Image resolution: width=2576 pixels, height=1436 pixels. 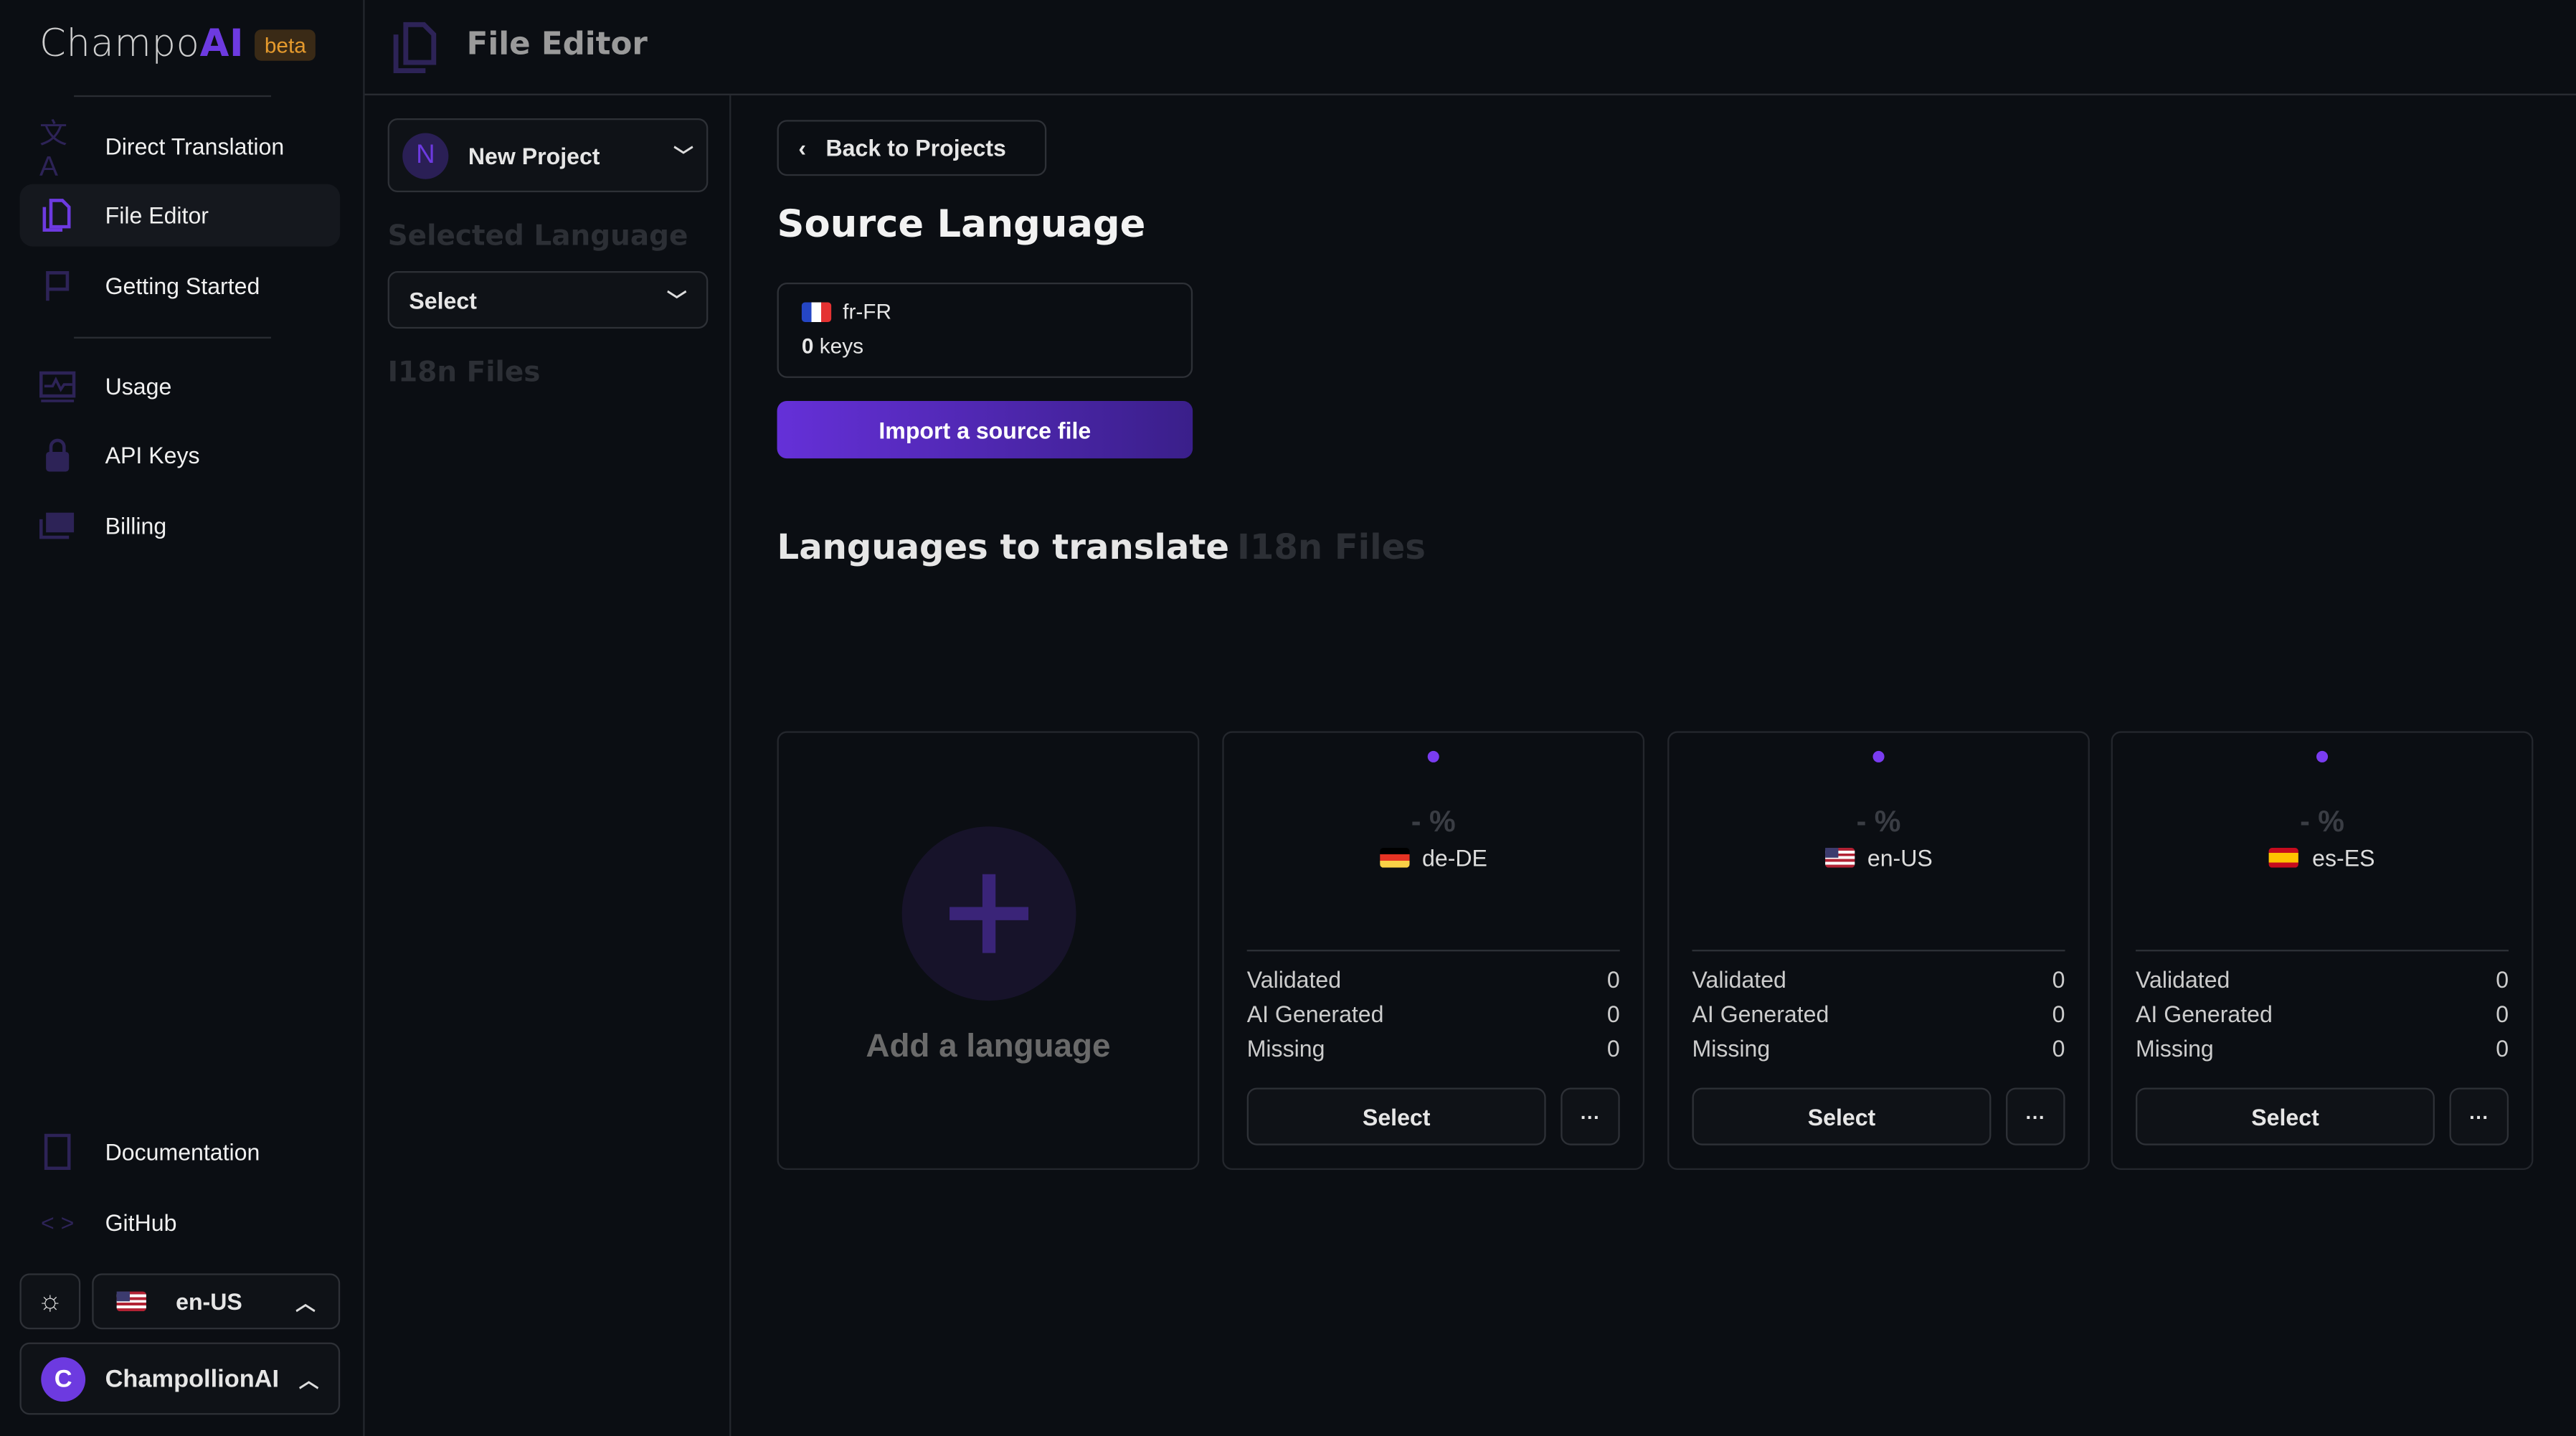 I want to click on sidebar-item-billing: Billing, so click(x=179, y=526).